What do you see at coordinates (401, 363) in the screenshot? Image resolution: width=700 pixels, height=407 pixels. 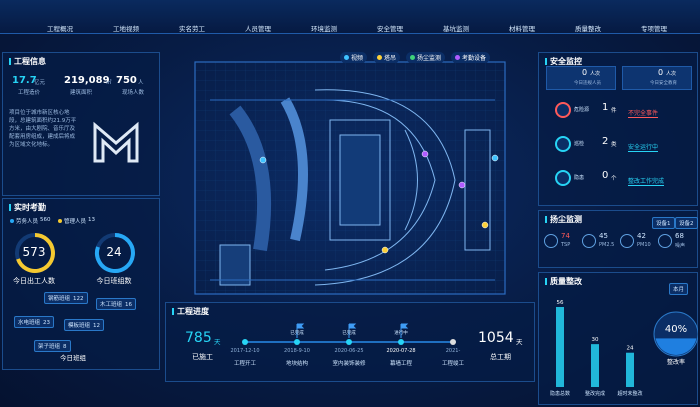 I see `milestone-name: 幕墙工程` at bounding box center [401, 363].